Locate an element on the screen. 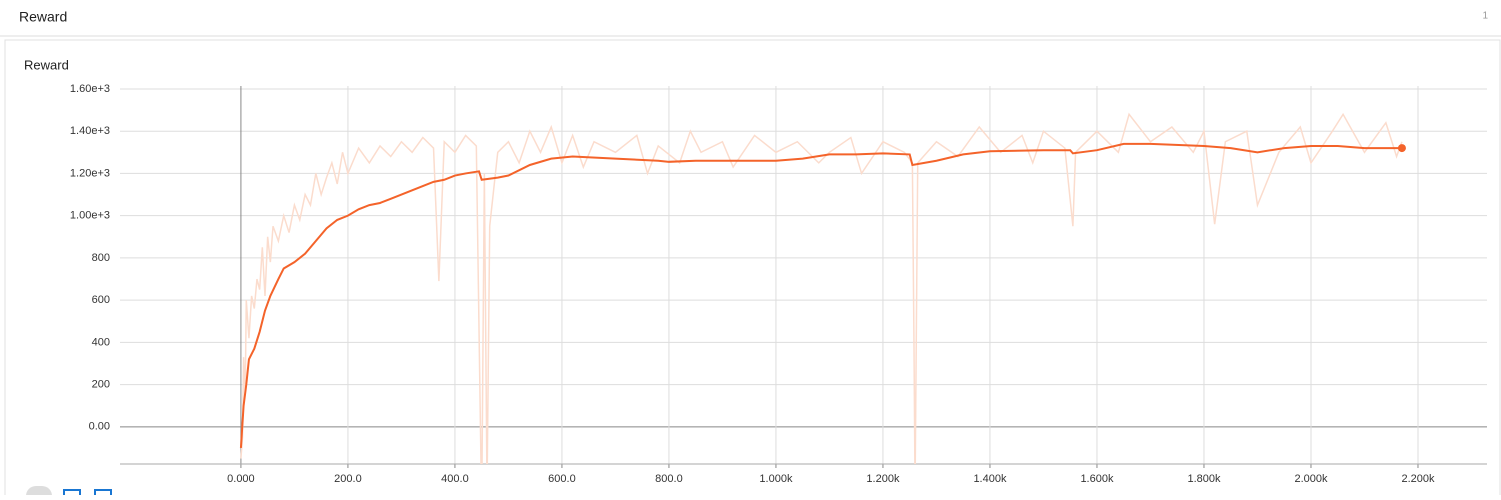 The image size is (1501, 500). x-tick-label: 1.200k is located at coordinates (883, 479).